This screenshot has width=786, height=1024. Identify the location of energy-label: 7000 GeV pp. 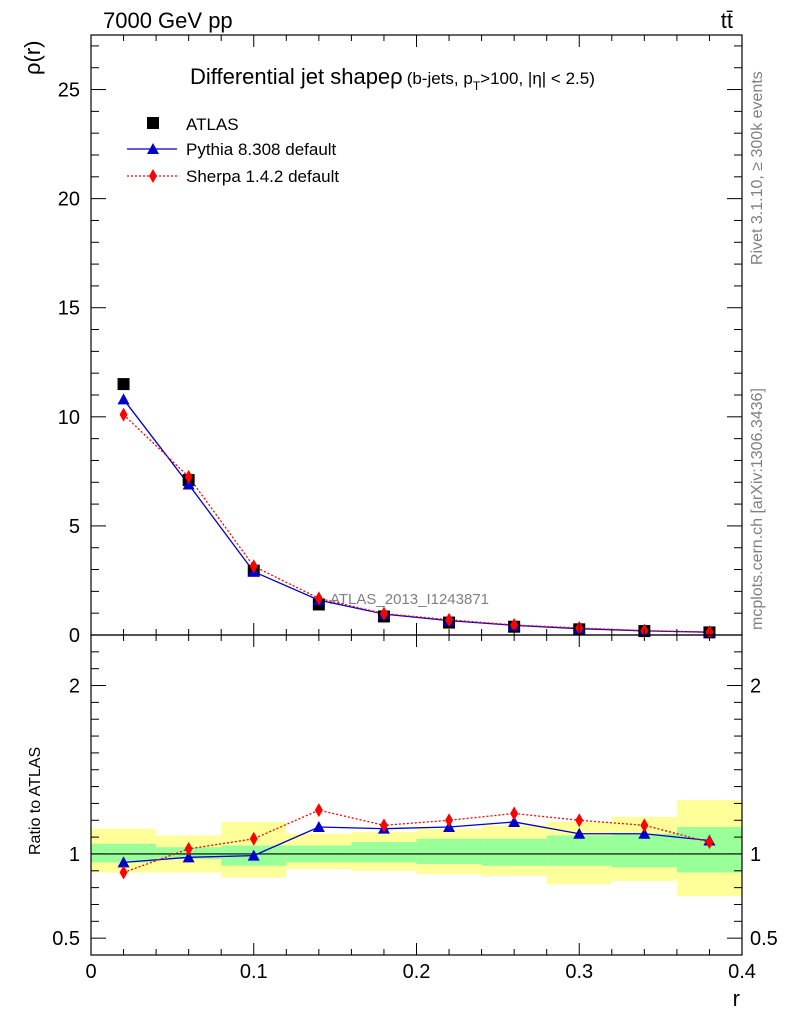
(168, 20).